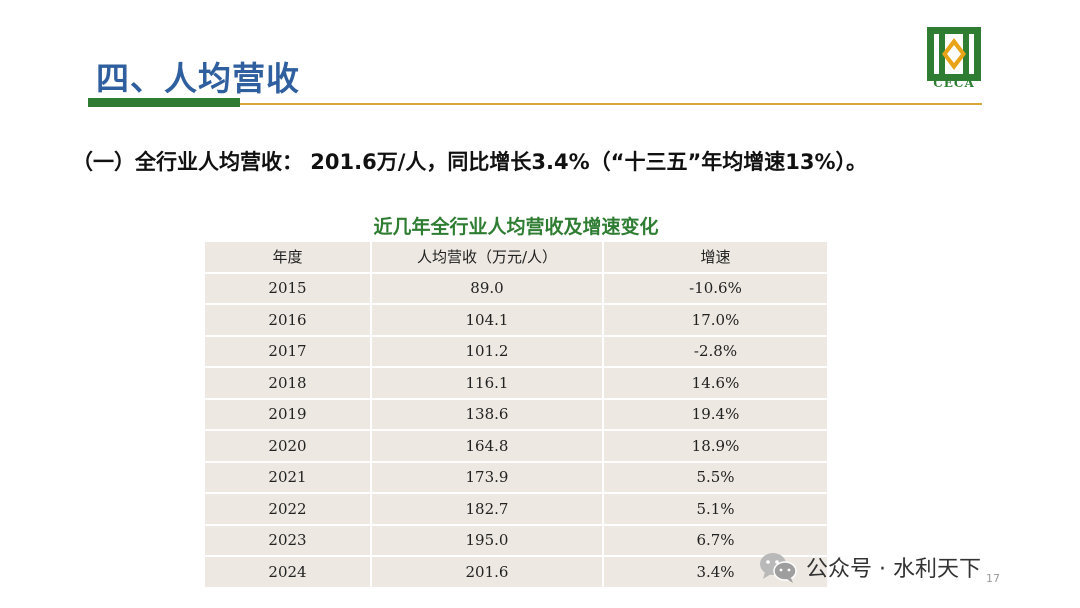 This screenshot has width=1080, height=608. Describe the element at coordinates (486, 572) in the screenshot. I see `cell-revenue-highlight: 201.6` at that location.